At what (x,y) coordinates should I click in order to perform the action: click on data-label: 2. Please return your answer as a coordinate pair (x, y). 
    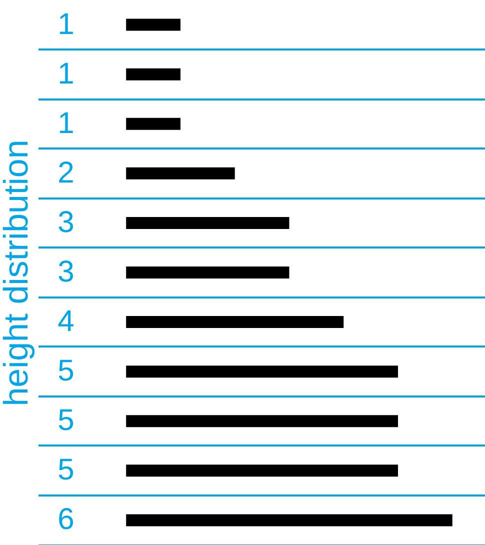
    Looking at the image, I should click on (66, 173).